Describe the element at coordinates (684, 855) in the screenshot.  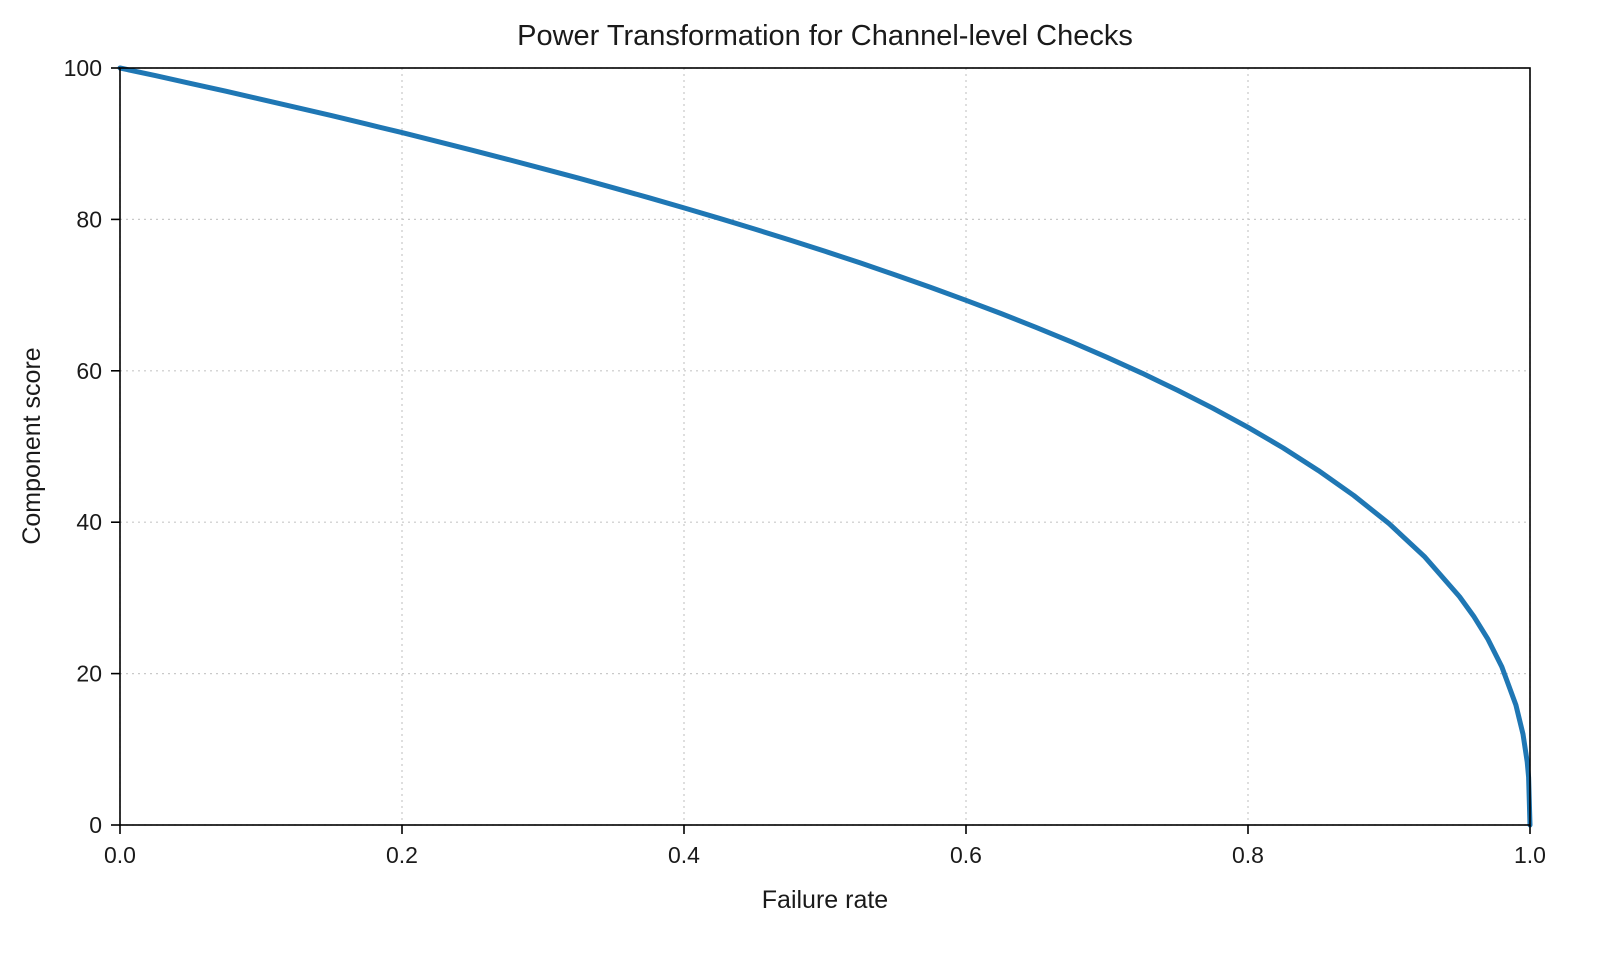
I see `x-tick-label: 0.4` at that location.